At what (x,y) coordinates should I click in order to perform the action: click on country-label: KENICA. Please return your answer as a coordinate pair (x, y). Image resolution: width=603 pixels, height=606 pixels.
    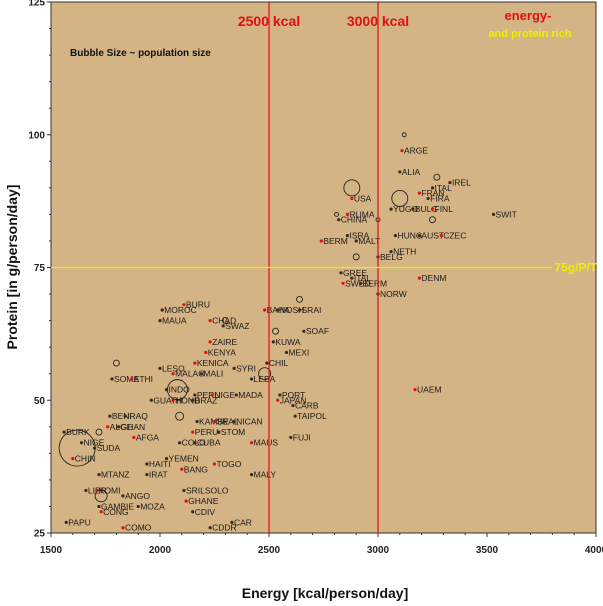
    Looking at the image, I should click on (213, 363).